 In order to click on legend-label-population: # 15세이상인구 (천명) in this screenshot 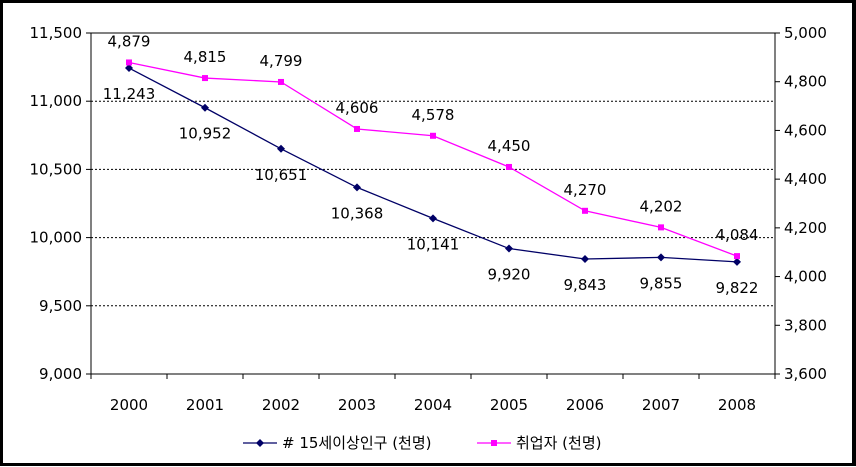, I will do `click(357, 443)`.